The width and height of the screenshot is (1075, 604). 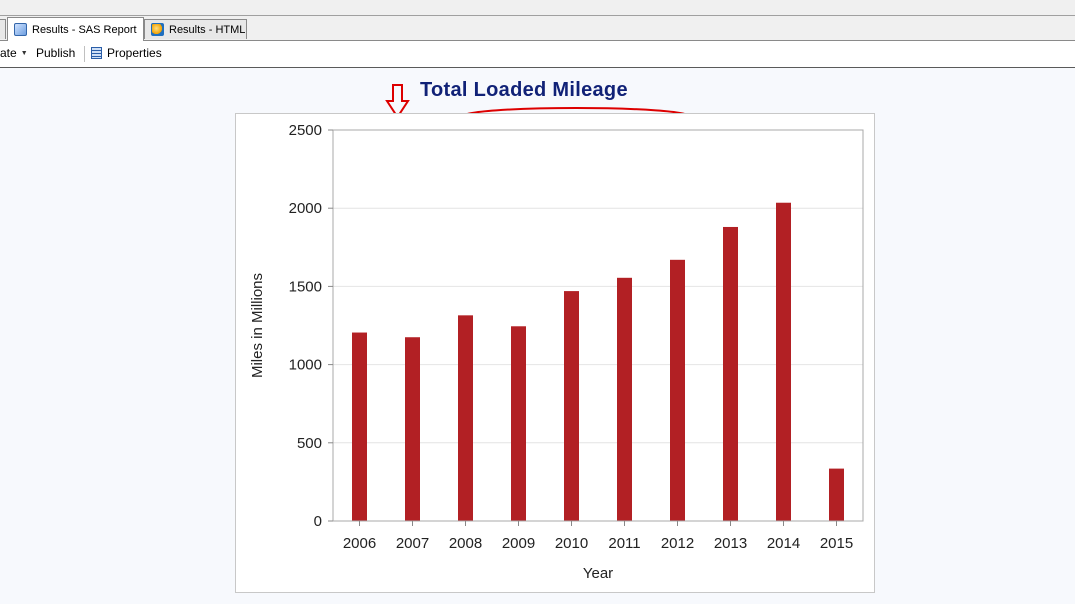 What do you see at coordinates (207, 29) in the screenshot?
I see `tab-html-label: Results - HTML` at bounding box center [207, 29].